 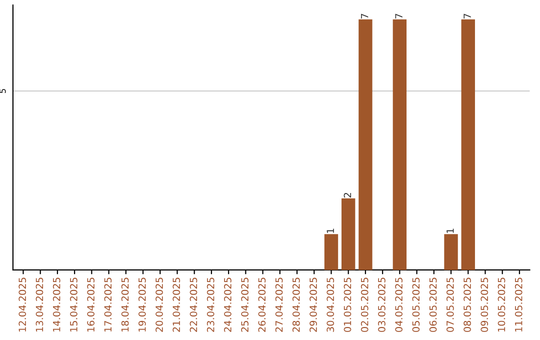 What do you see at coordinates (382, 305) in the screenshot?
I see `x-tick-label: 03.05.2025` at bounding box center [382, 305].